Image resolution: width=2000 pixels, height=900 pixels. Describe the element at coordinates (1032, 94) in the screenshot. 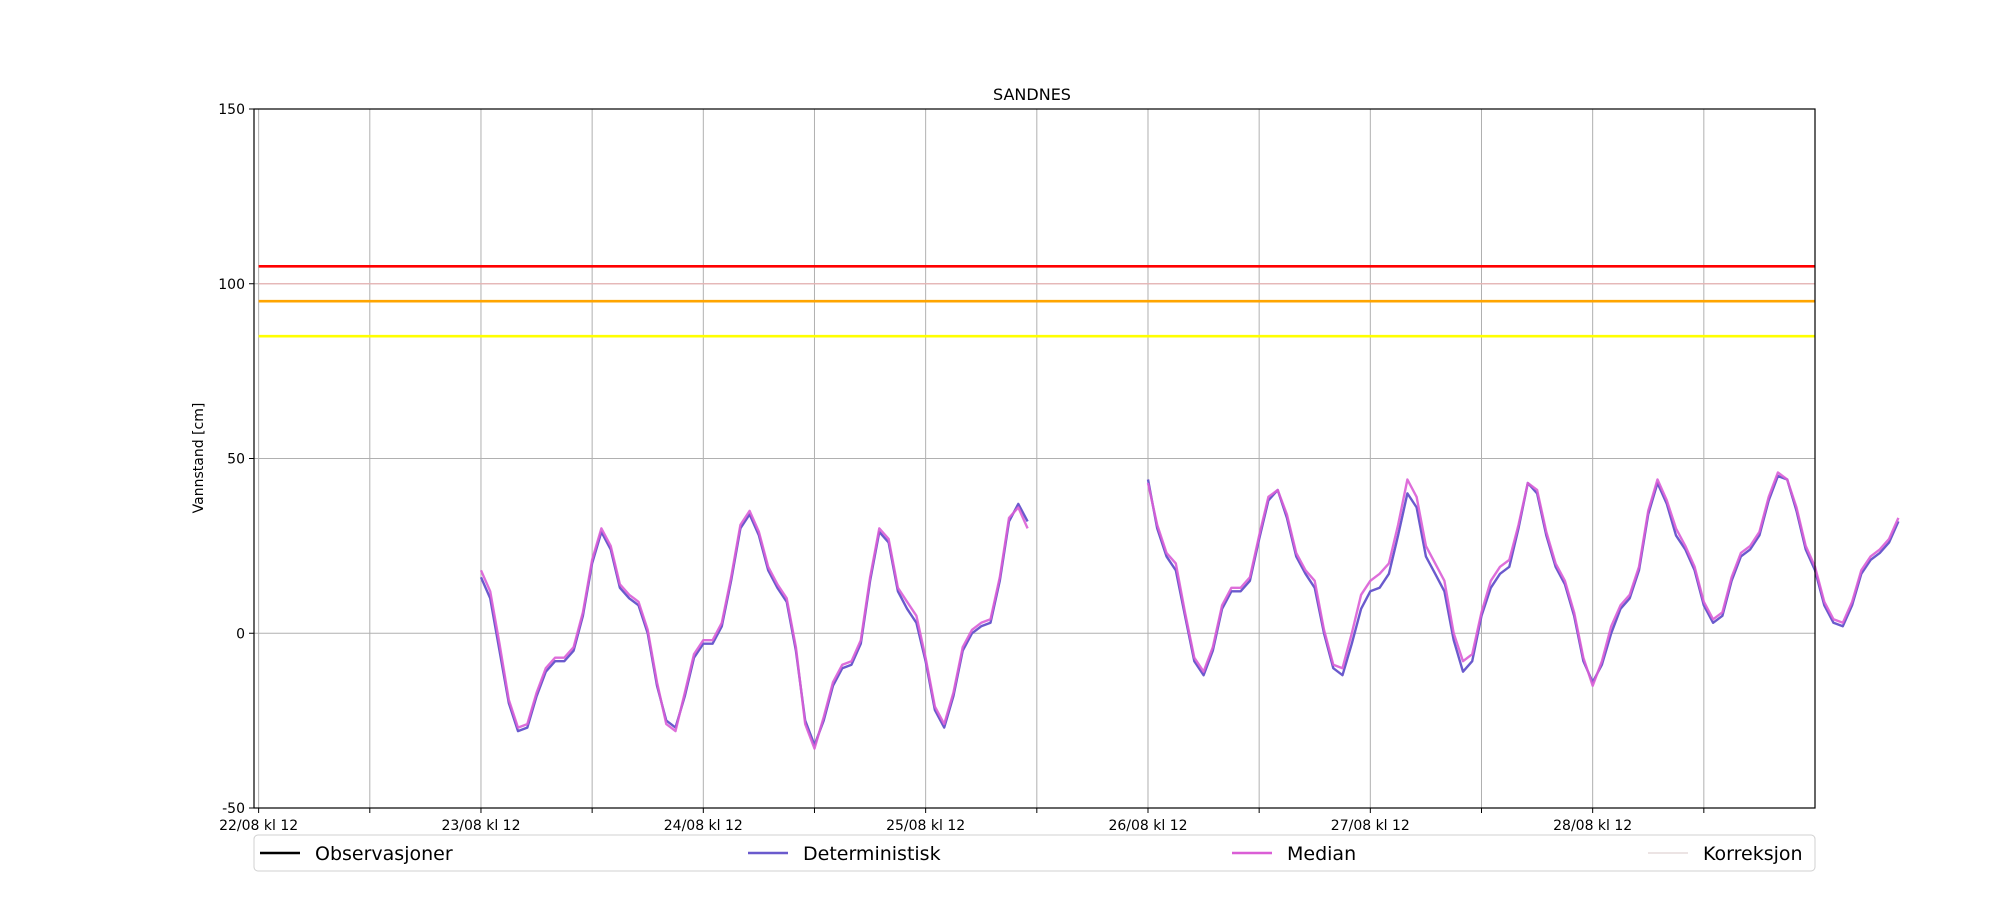

I see `chart-title: SANDNES` at that location.